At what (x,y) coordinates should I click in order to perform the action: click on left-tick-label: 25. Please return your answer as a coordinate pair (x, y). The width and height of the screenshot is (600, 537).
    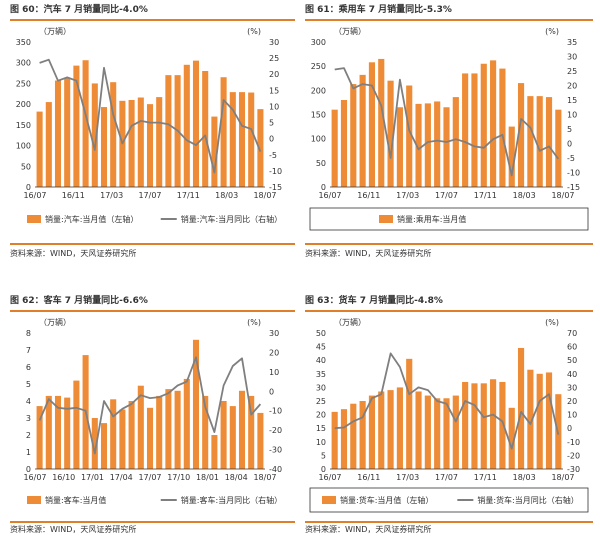
    Looking at the image, I should click on (321, 401).